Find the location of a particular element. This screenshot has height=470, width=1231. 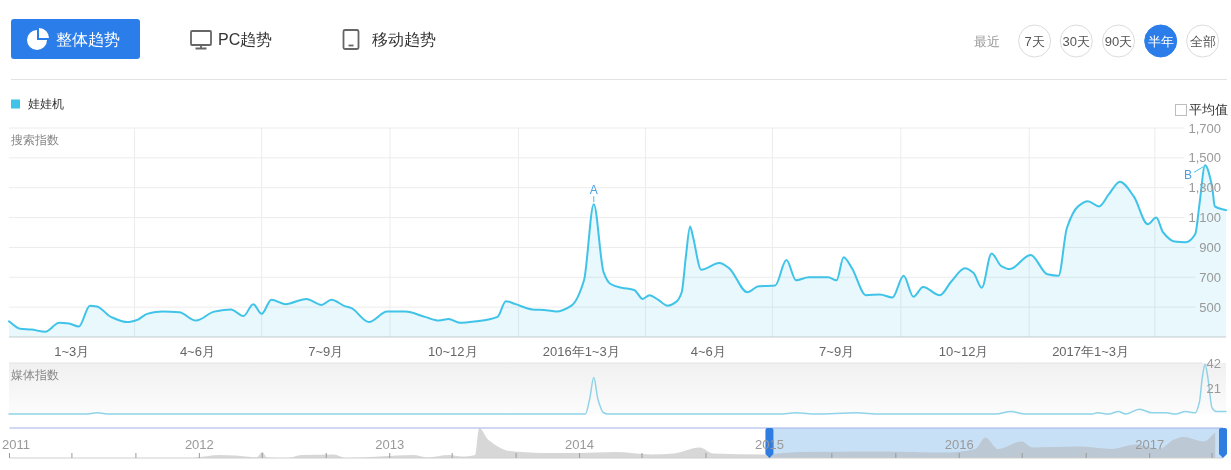

x-tick-label: 2017年1~3月 is located at coordinates (1091, 351).